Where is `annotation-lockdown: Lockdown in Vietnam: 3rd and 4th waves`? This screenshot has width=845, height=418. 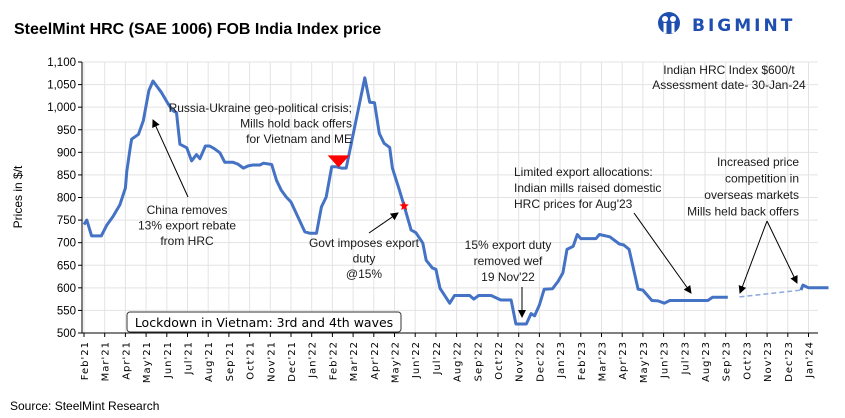 annotation-lockdown: Lockdown in Vietnam: 3rd and 4th waves is located at coordinates (264, 322).